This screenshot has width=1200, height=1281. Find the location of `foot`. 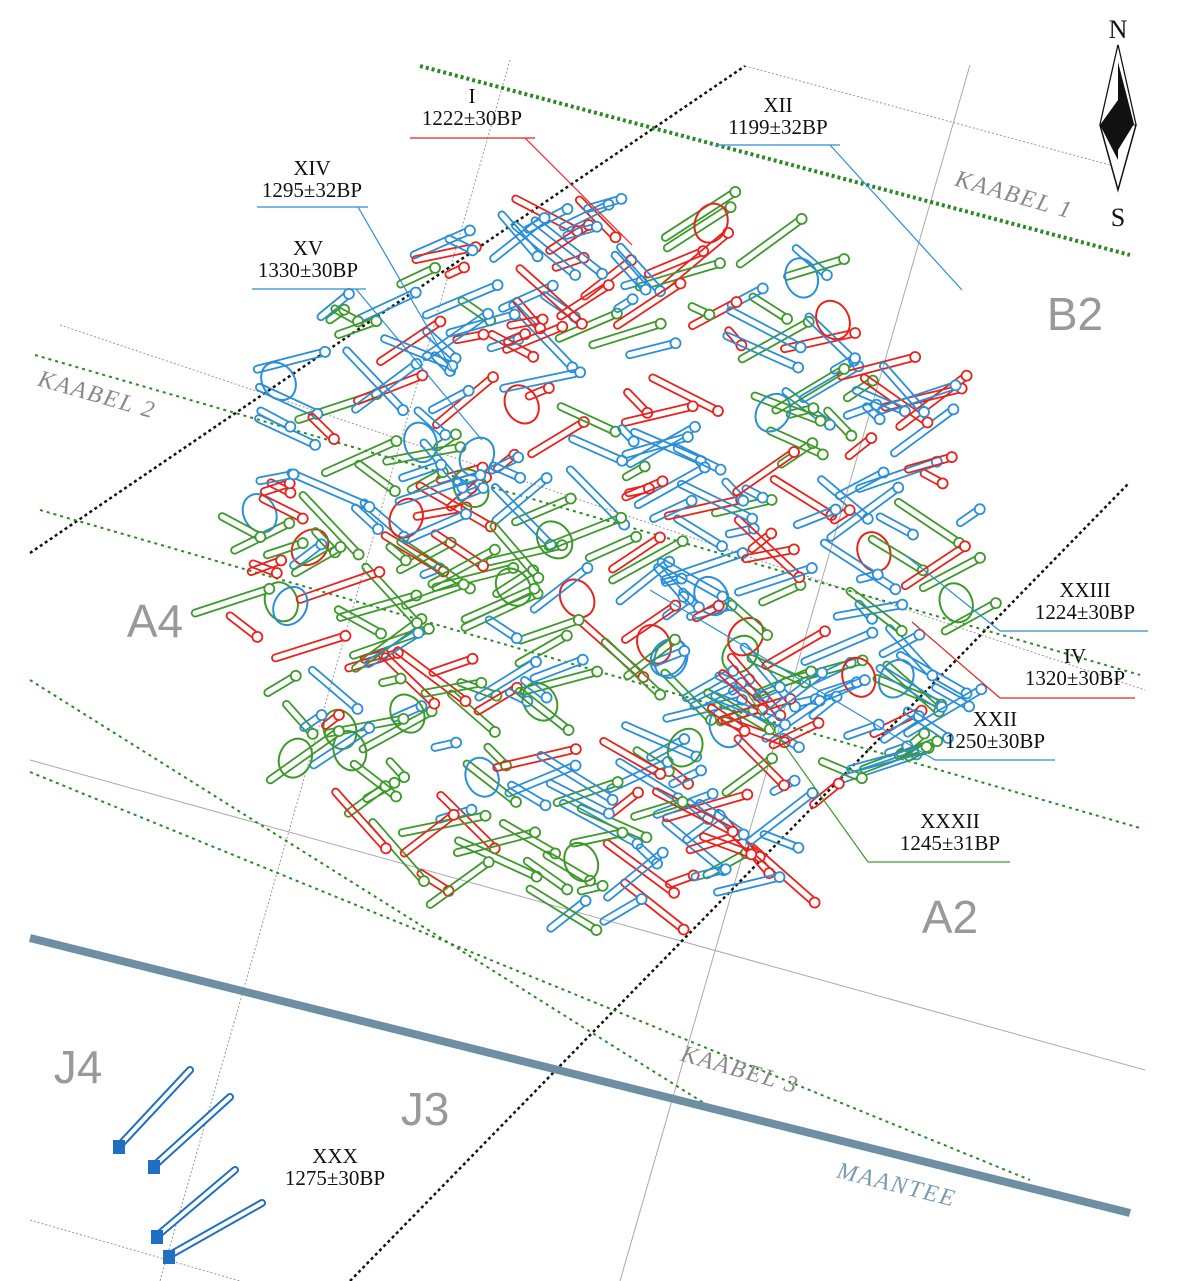

foot is located at coordinates (154, 1167).